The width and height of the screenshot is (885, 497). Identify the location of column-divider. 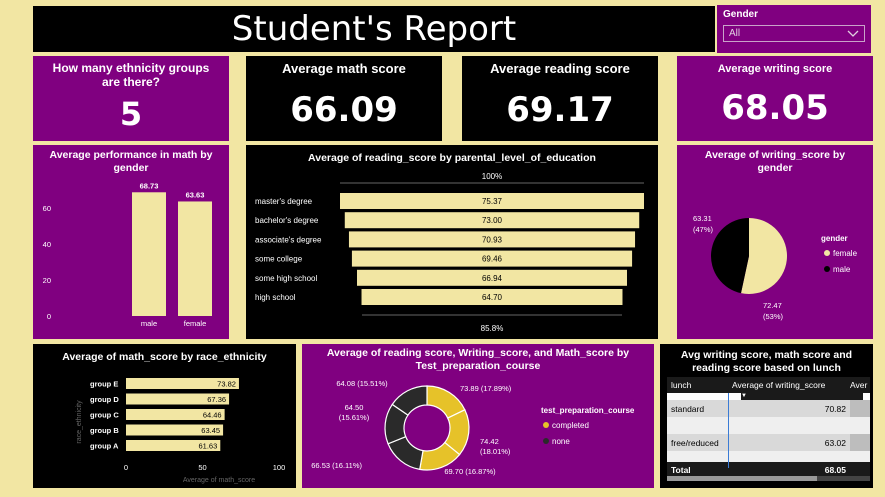
(728, 430).